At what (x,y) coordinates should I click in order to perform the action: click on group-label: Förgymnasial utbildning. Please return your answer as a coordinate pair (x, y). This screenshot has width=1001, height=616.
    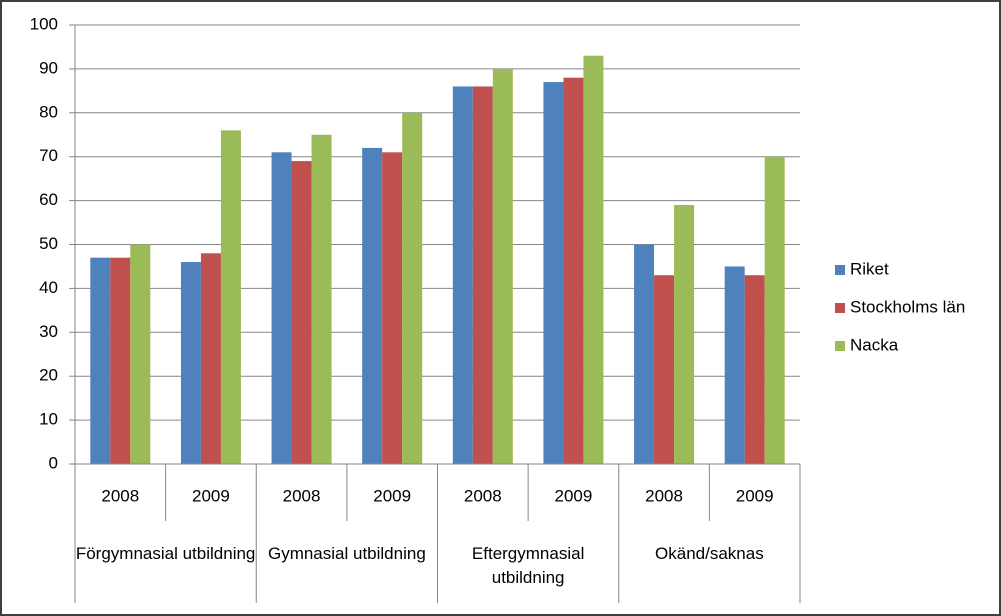
    Looking at the image, I should click on (165, 553).